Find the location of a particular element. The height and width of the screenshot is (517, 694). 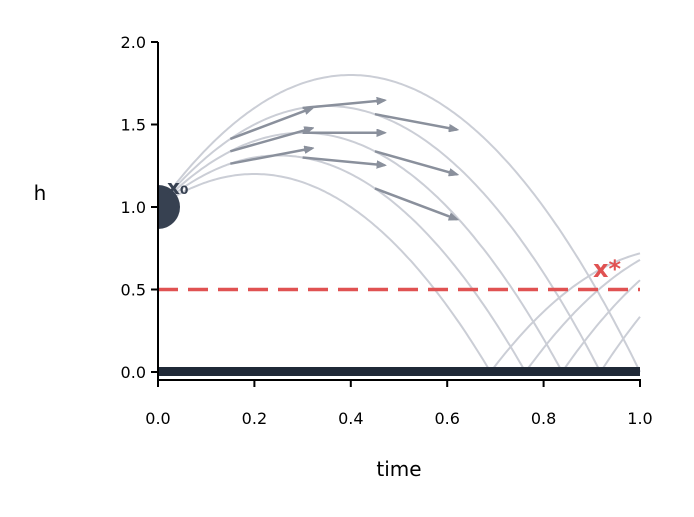

ground-bar is located at coordinates (399, 371).